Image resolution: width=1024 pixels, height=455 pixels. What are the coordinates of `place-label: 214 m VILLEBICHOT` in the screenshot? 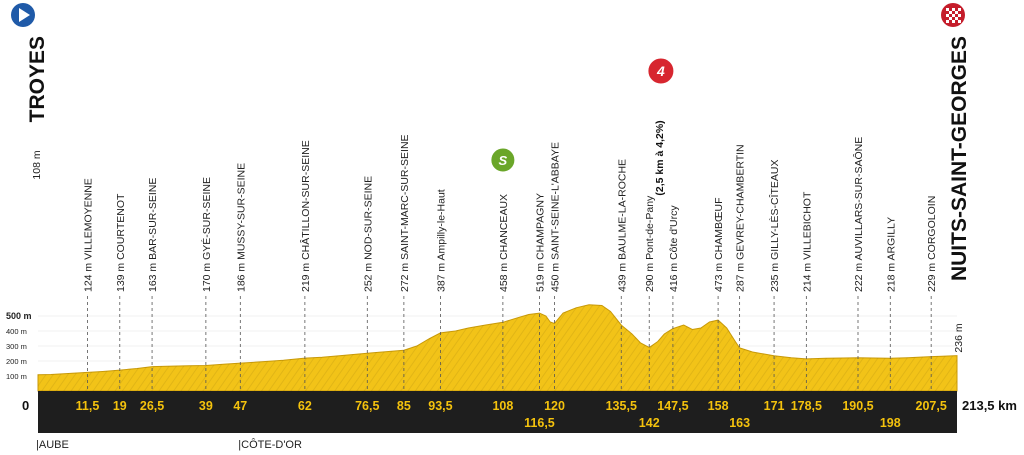 It's located at (807, 241).